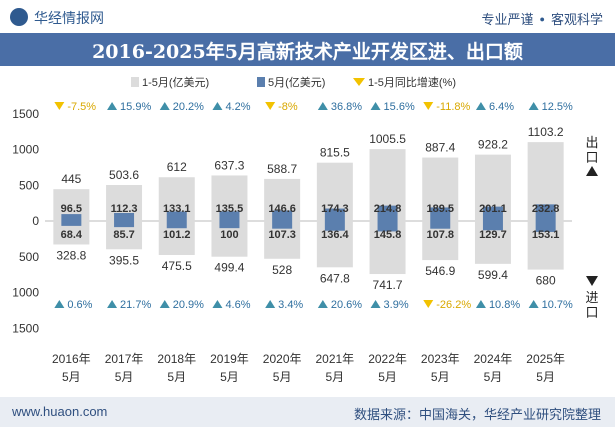  Describe the element at coordinates (229, 235) in the screenshot. I see `import-month-label: 100` at that location.